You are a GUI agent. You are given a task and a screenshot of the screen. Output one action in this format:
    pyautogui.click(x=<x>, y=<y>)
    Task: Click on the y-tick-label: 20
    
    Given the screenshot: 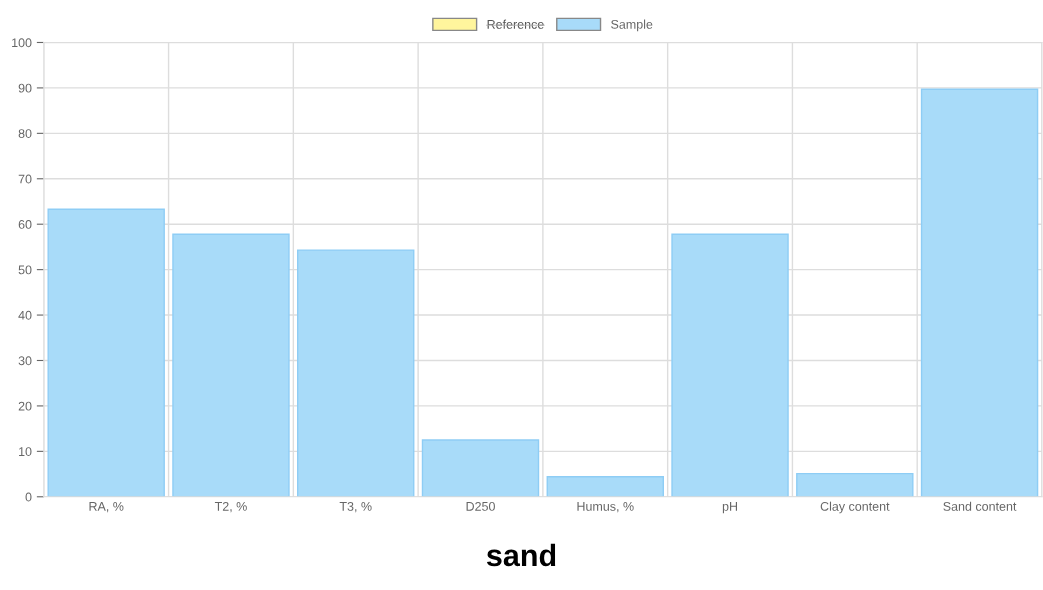 What is the action you would take?
    pyautogui.click(x=25, y=406)
    